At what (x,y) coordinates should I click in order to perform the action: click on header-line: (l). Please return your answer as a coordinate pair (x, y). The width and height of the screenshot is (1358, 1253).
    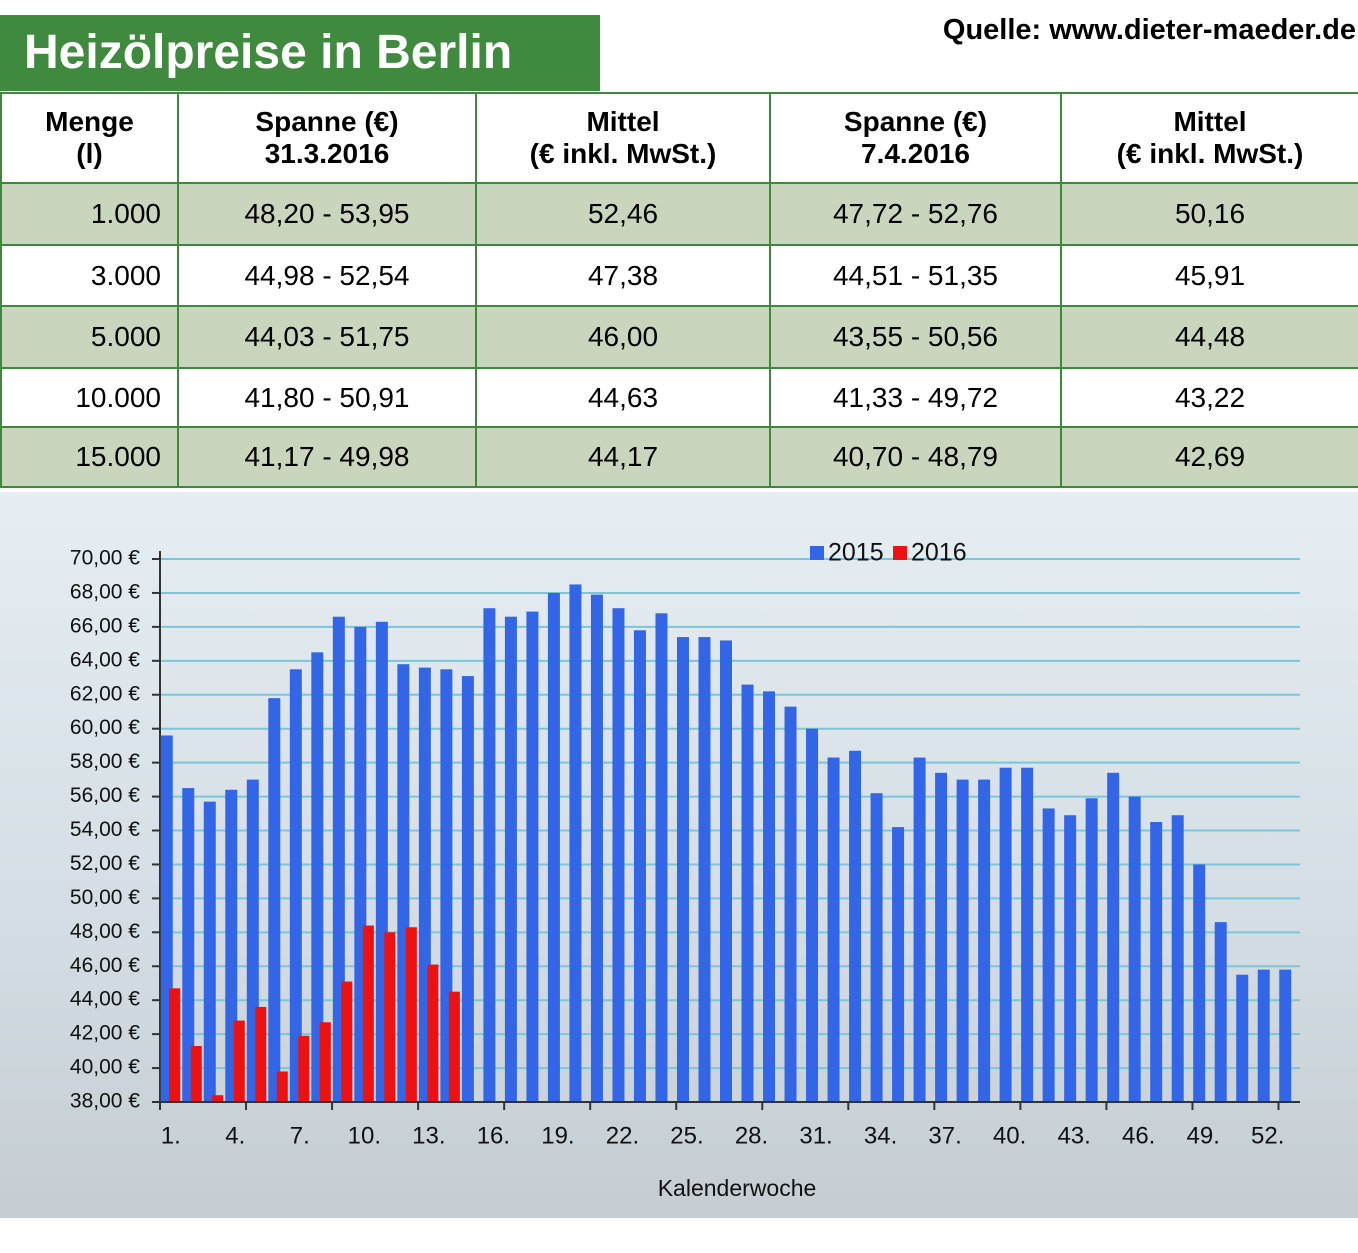
    Looking at the image, I should click on (89, 153).